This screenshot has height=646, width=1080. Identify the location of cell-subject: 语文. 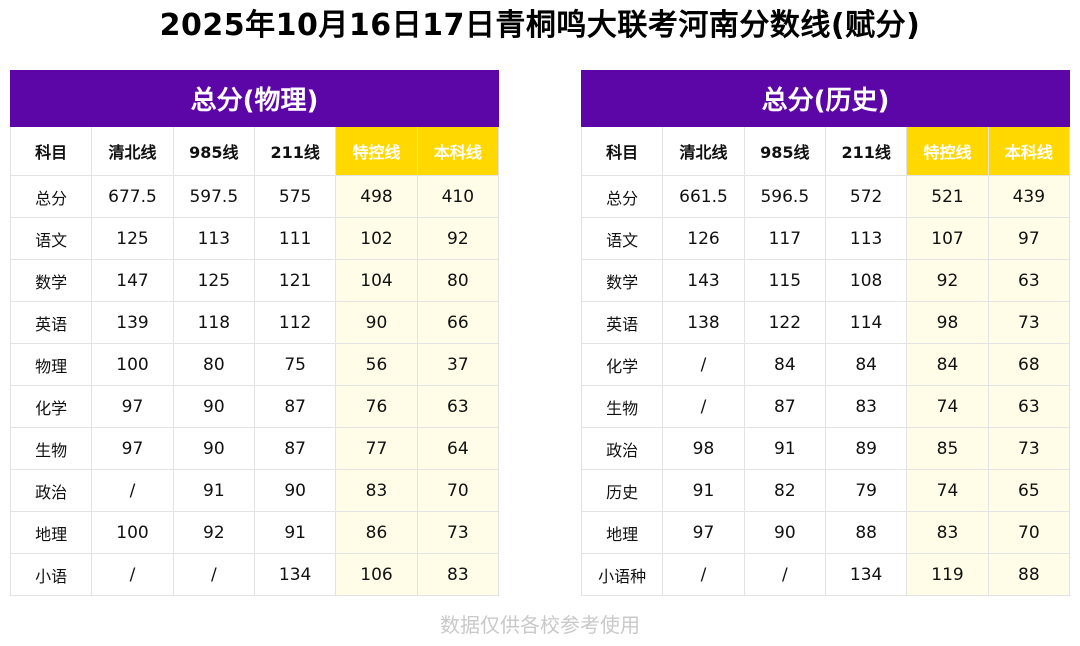
(51, 238).